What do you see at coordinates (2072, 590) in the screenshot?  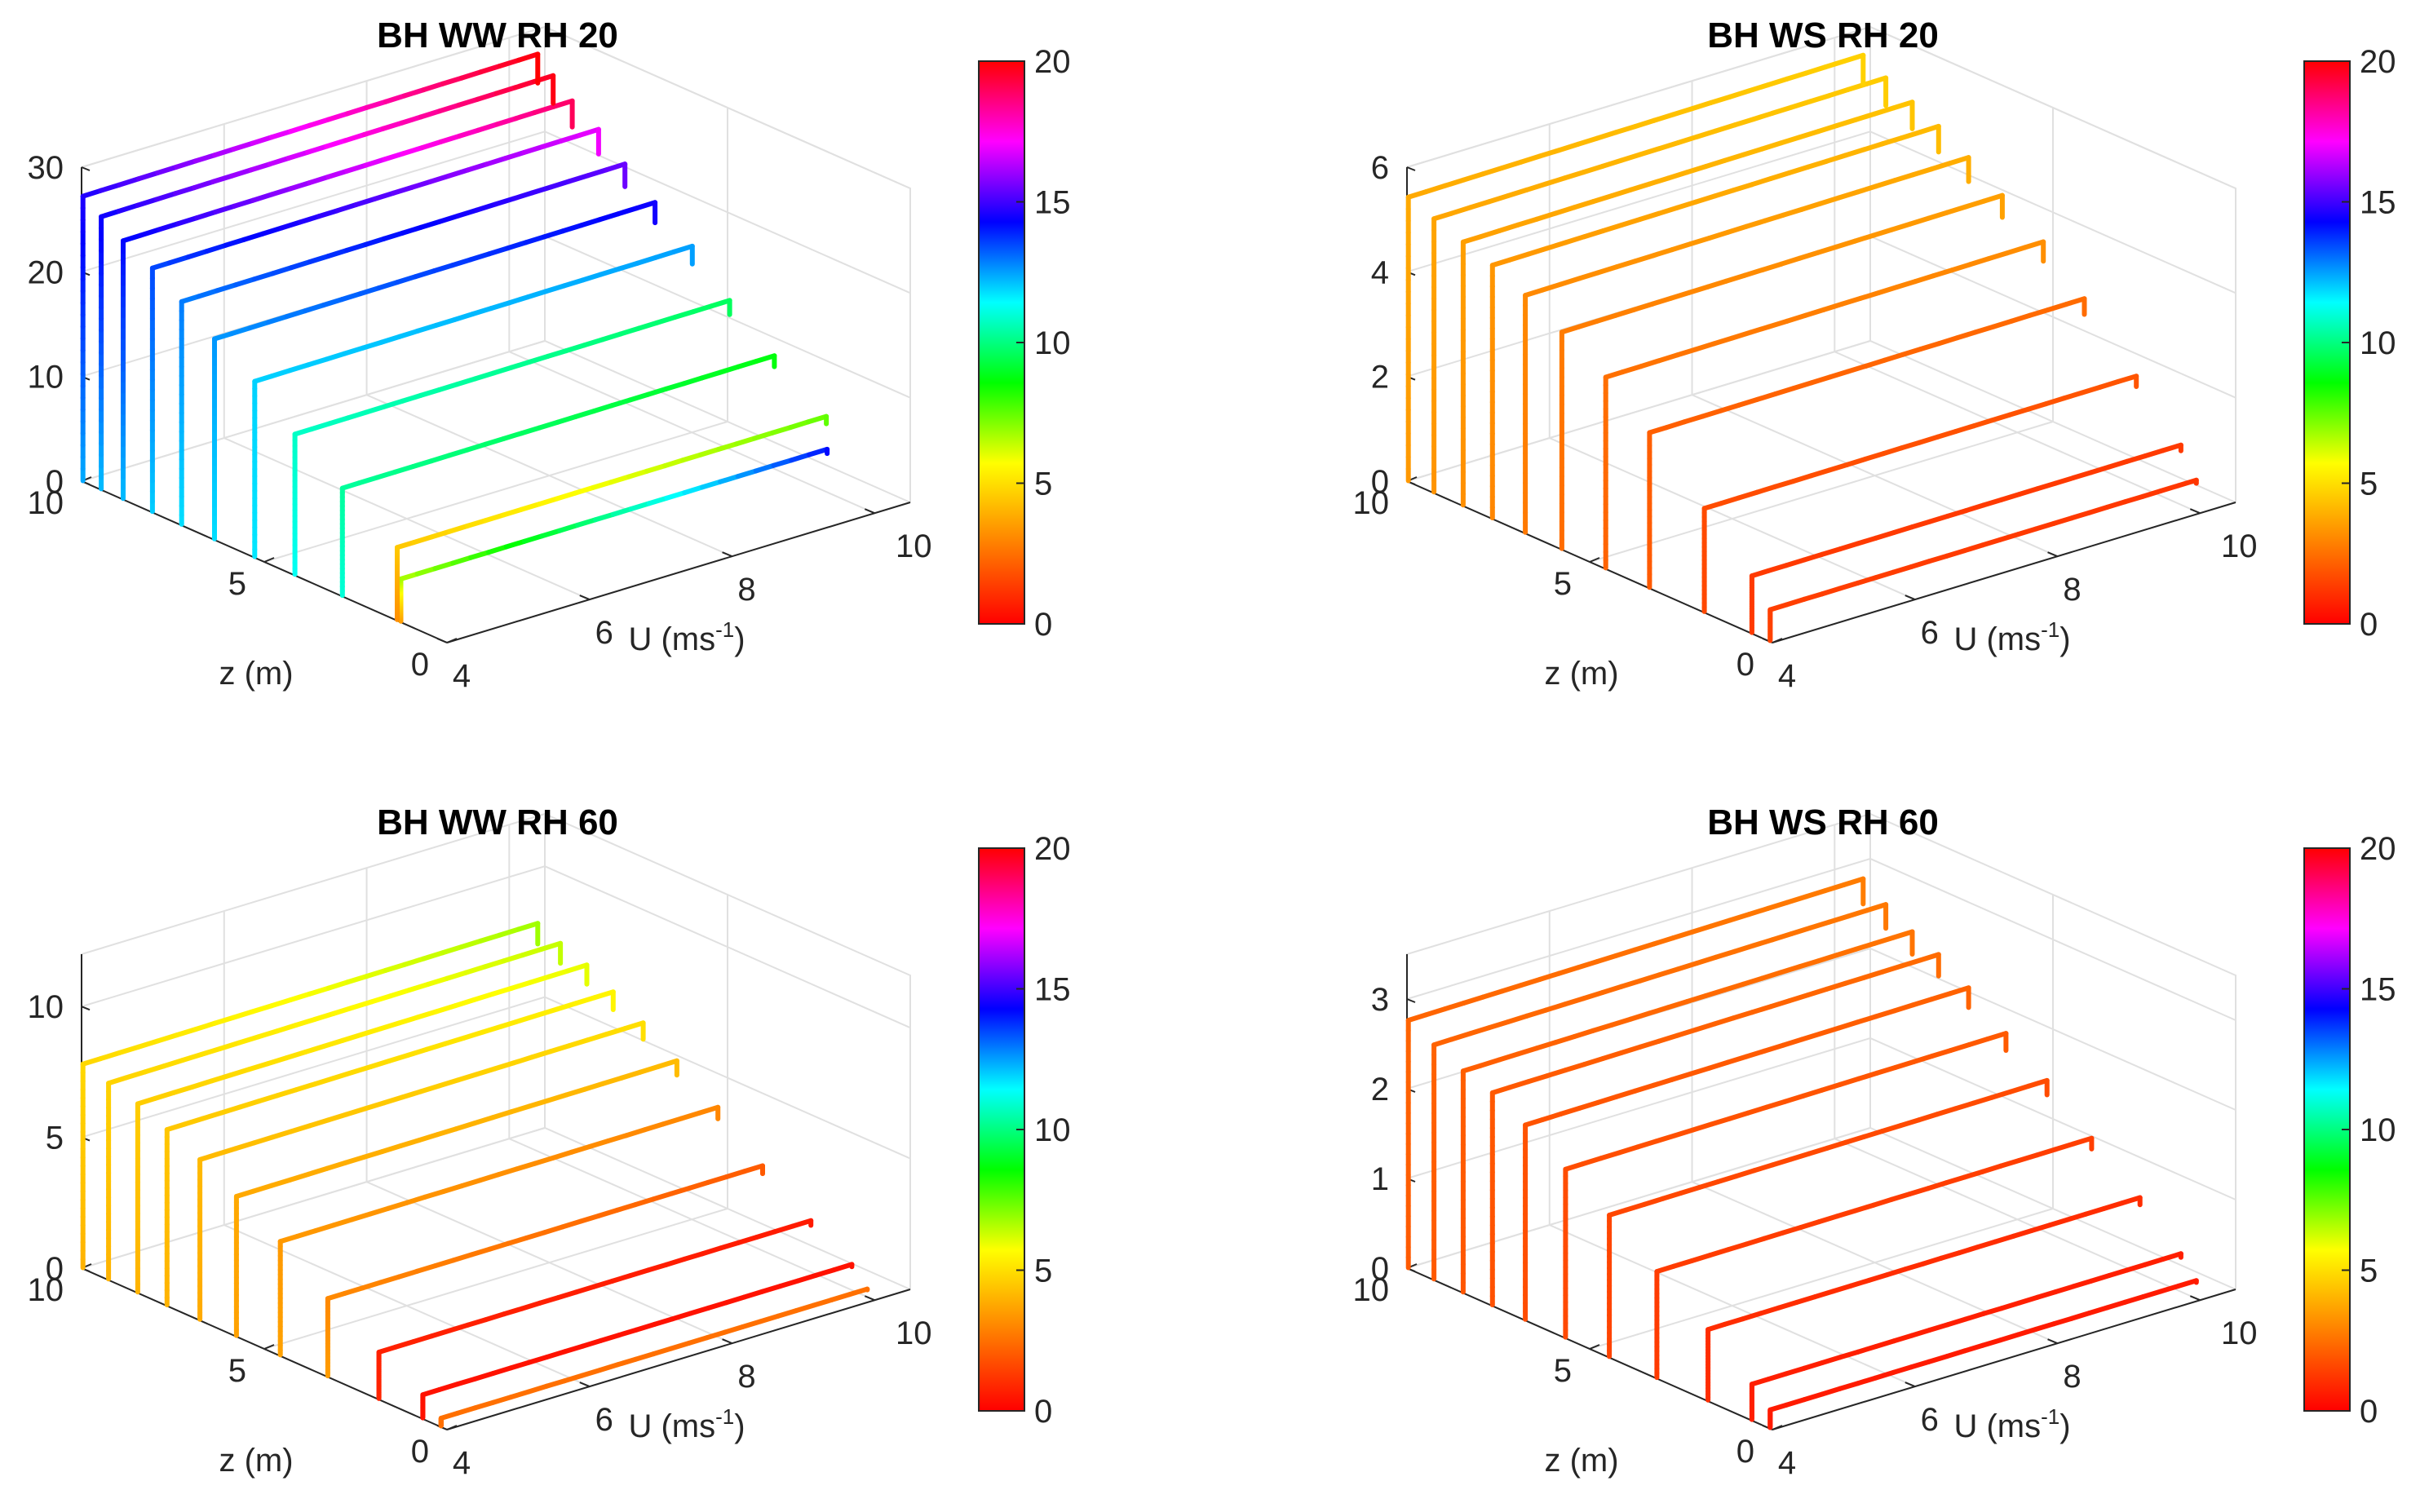 I see `utick-label: 8` at bounding box center [2072, 590].